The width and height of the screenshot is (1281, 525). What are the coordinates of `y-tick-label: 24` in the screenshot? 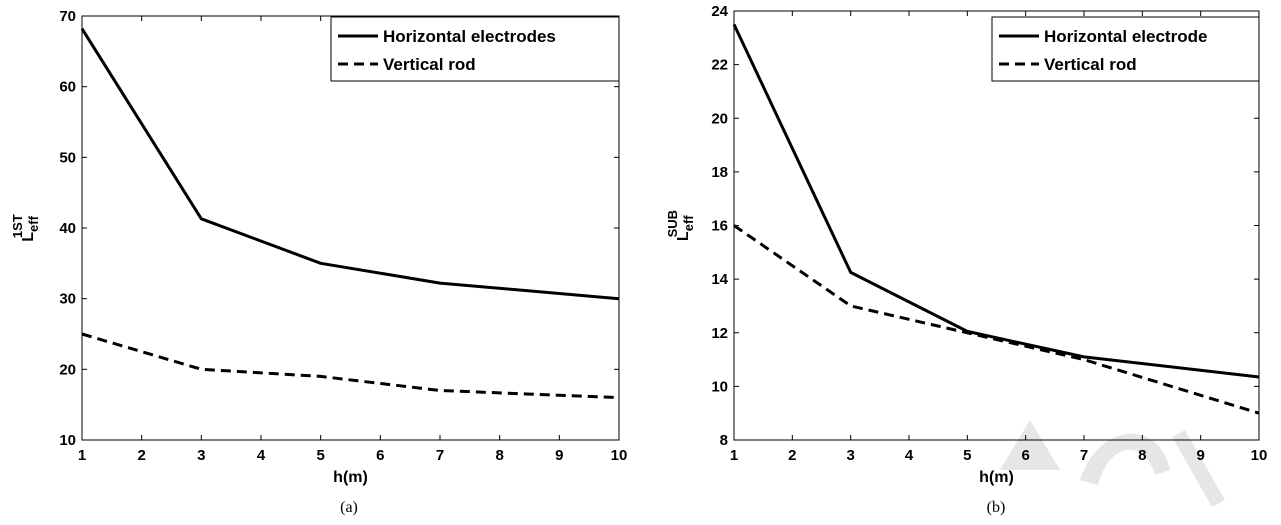 It's located at (719, 11).